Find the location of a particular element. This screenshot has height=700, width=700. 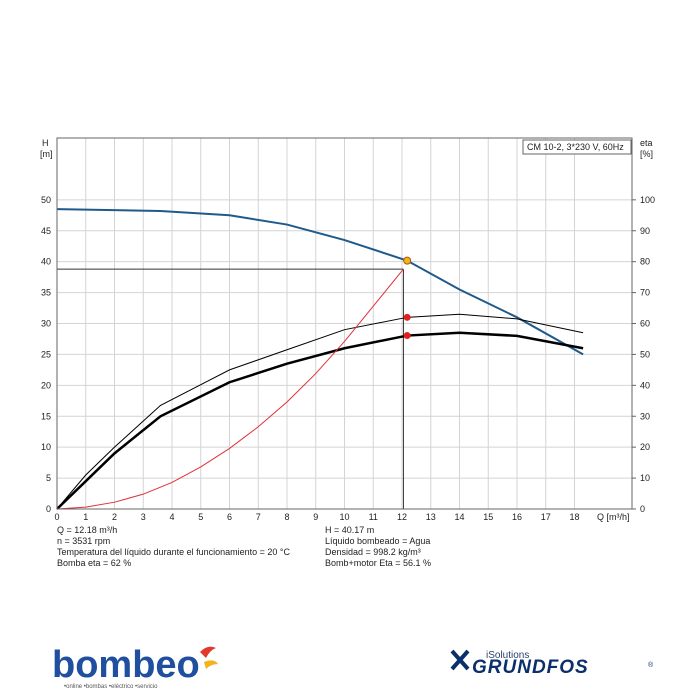

x-tick-label: 16 is located at coordinates (517, 517).